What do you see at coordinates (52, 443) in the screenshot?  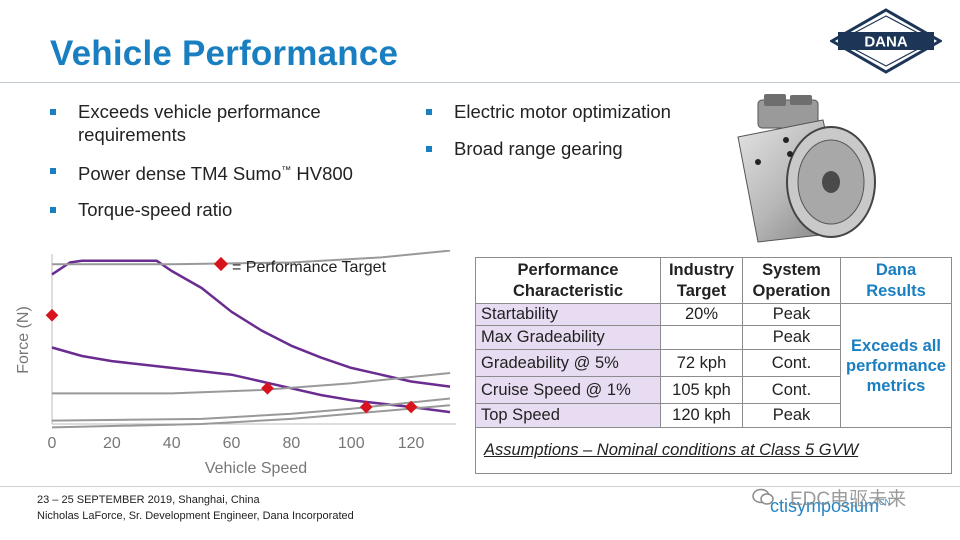 I see `x-tick-label: 0` at bounding box center [52, 443].